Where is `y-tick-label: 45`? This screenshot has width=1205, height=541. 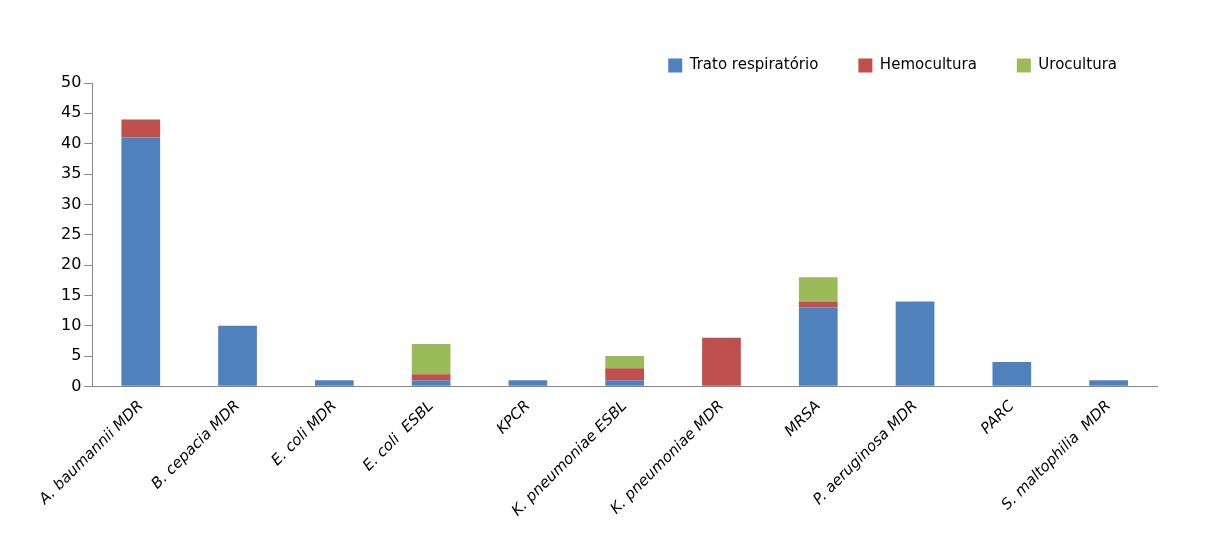 y-tick-label: 45 is located at coordinates (71, 112).